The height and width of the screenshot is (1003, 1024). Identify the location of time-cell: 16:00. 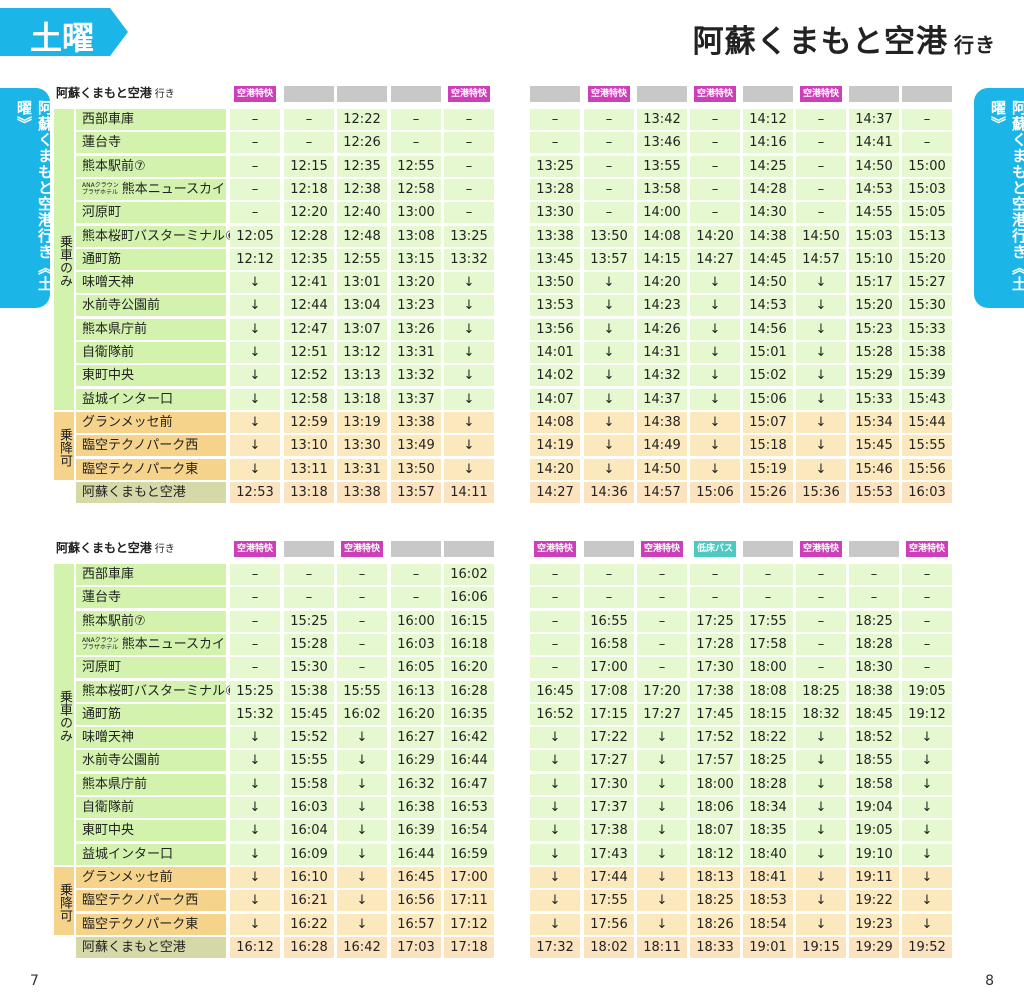
(416, 621).